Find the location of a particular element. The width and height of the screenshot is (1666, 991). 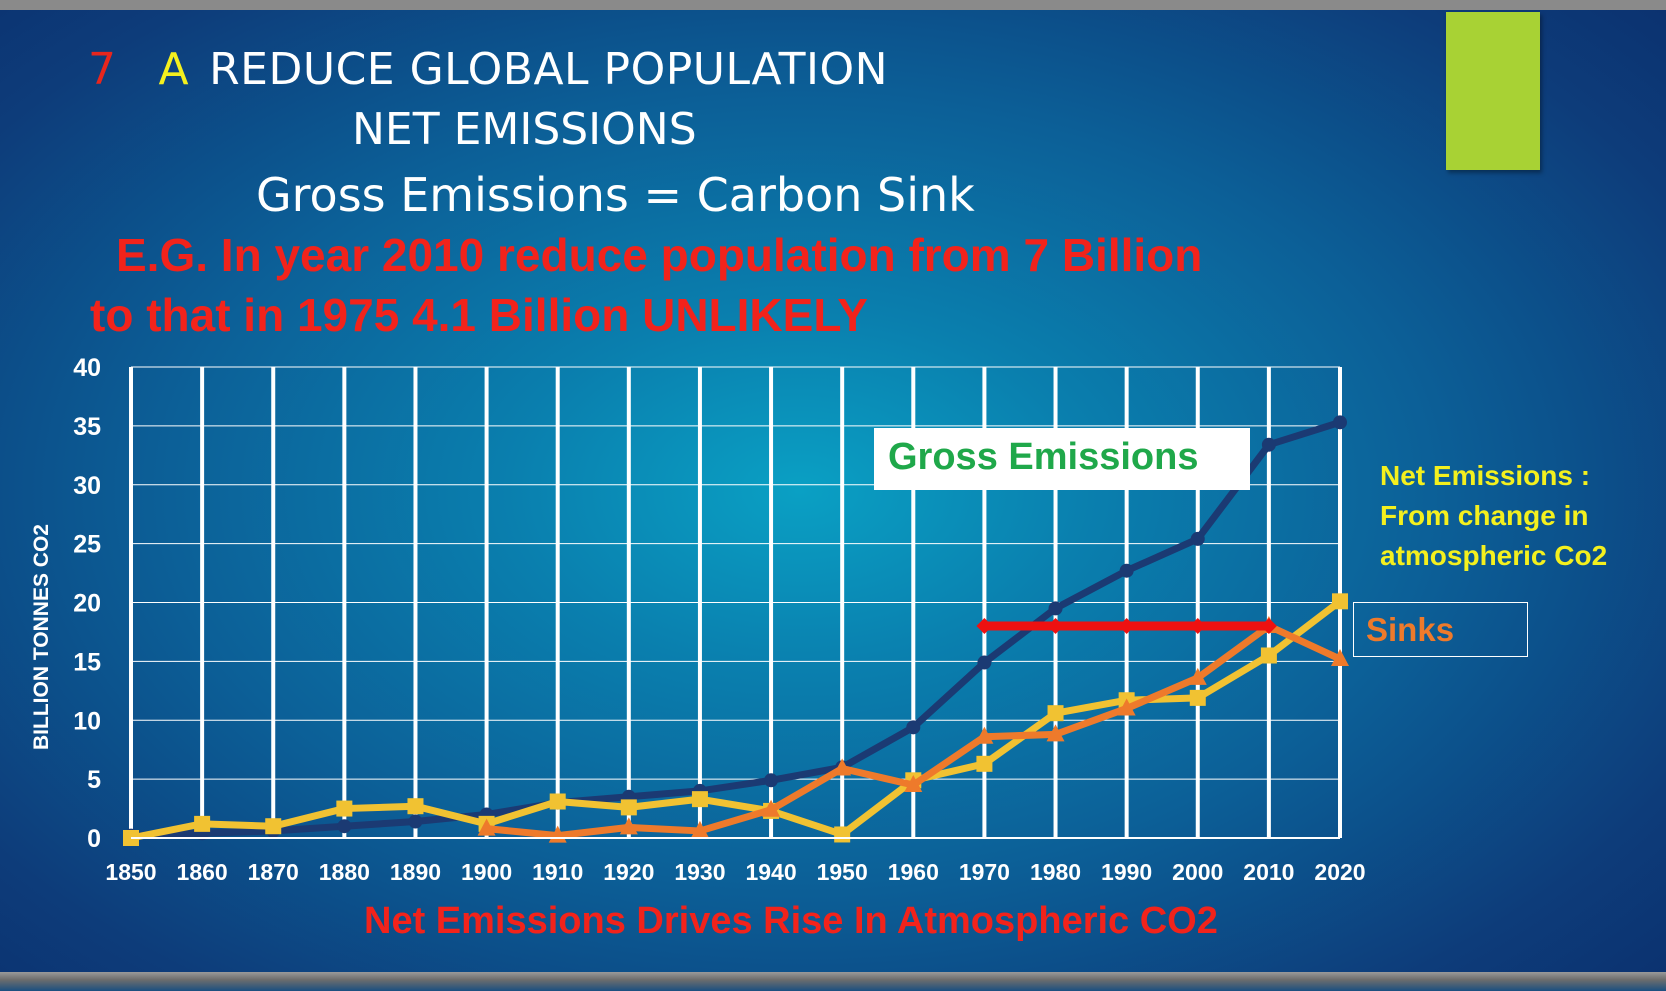

x-tick-label: 1870 is located at coordinates (273, 872).